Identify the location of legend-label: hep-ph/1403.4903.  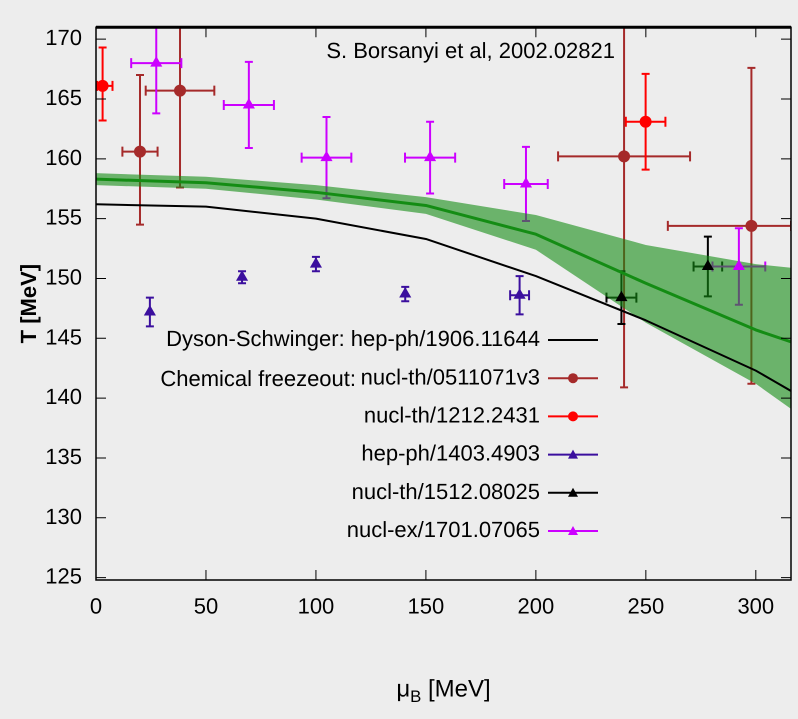
(450, 453).